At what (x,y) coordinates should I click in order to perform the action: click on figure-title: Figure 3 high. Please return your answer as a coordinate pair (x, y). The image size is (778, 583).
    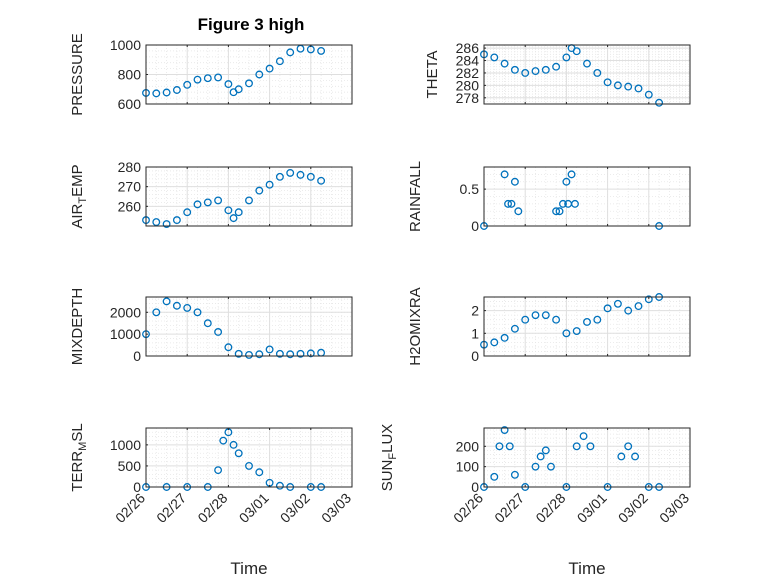
    Looking at the image, I should click on (251, 24).